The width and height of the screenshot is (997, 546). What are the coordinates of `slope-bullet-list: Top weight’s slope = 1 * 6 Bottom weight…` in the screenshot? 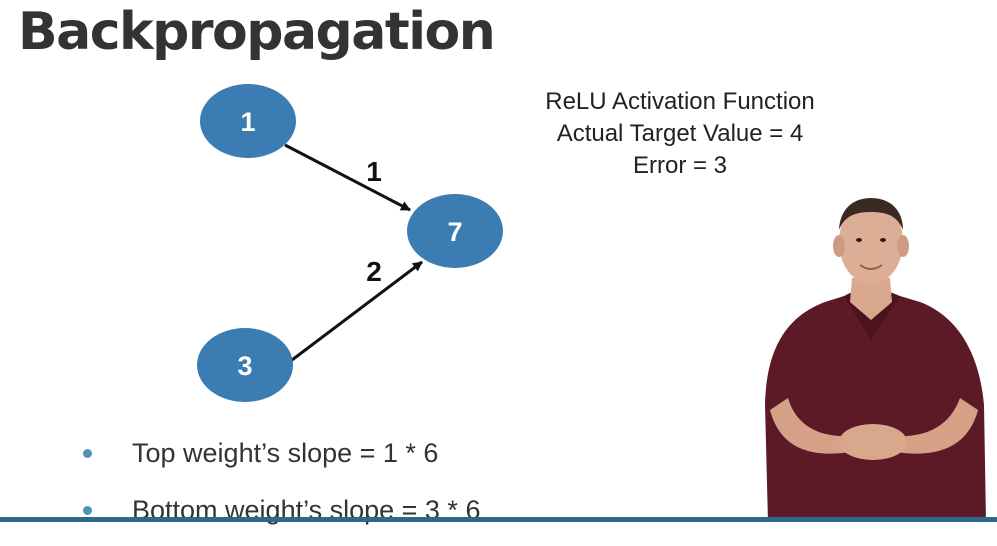 It's located at (280, 489).